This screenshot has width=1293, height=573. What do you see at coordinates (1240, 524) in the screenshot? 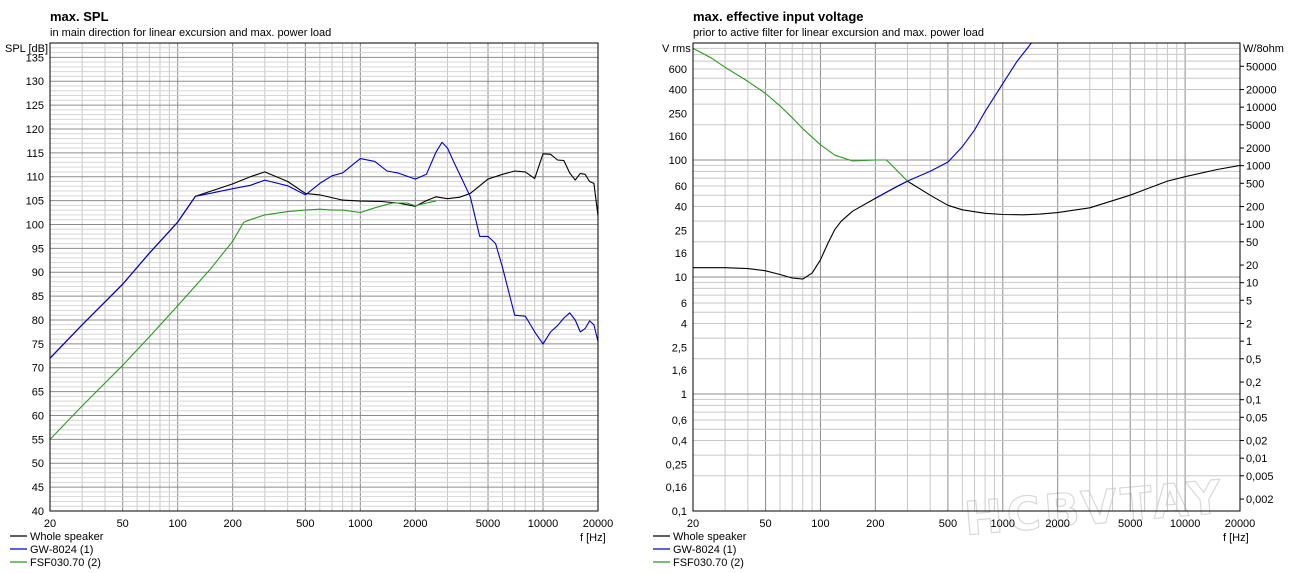
I see `voltage-x-tick-label: 20000` at bounding box center [1240, 524].